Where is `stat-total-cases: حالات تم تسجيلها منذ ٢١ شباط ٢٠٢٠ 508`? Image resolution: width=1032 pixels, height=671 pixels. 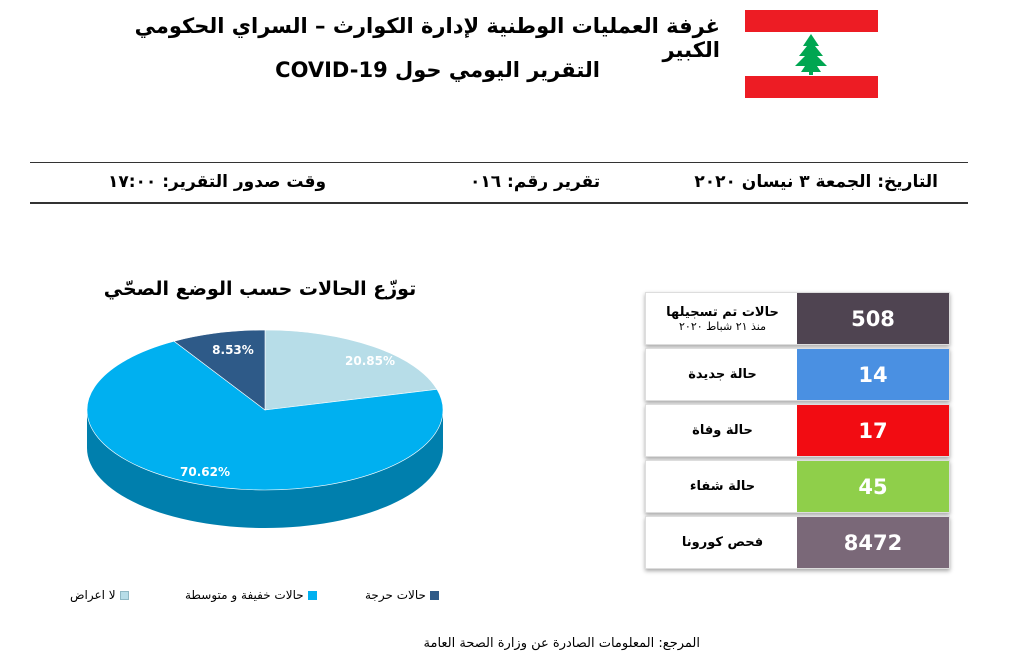 stat-total-cases: حالات تم تسجيلها منذ ٢١ شباط ٢٠٢٠ 508 is located at coordinates (797, 318).